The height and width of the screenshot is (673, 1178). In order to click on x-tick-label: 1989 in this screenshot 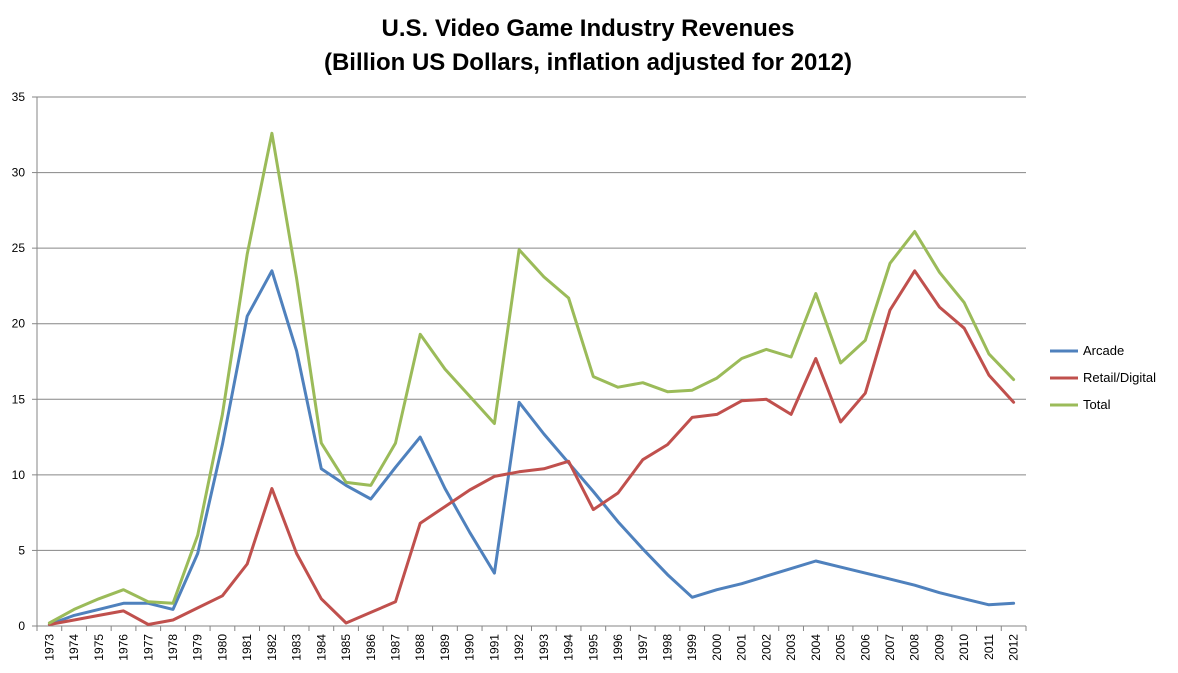, I will do `click(445, 647)`.